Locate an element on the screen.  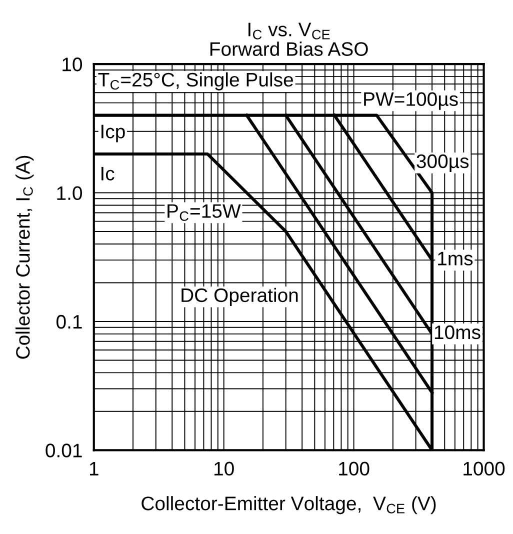
annotation: 10ms is located at coordinates (457, 332).